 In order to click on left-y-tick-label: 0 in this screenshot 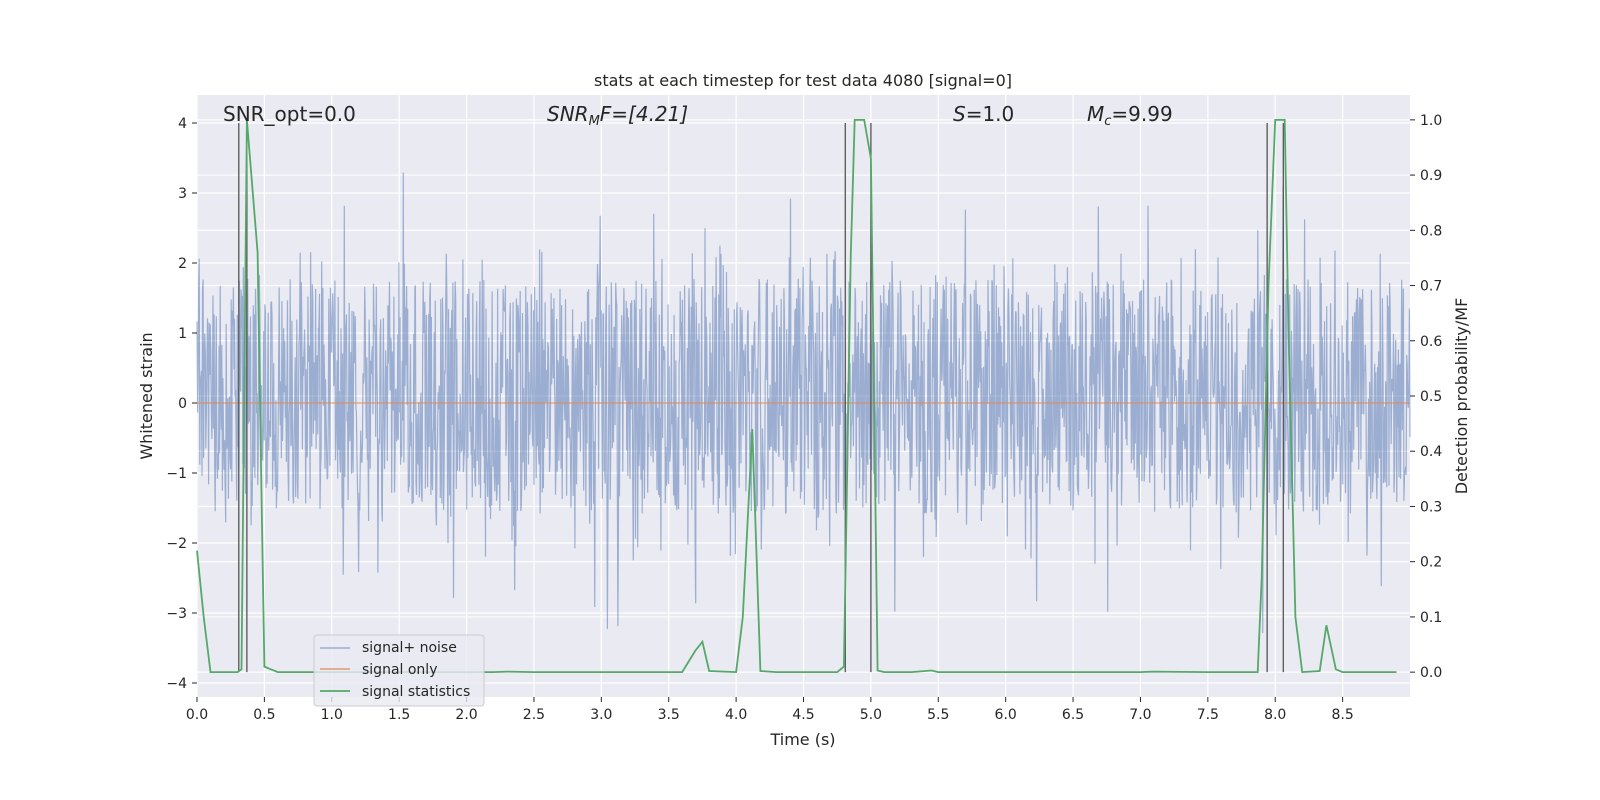, I will do `click(182, 404)`.